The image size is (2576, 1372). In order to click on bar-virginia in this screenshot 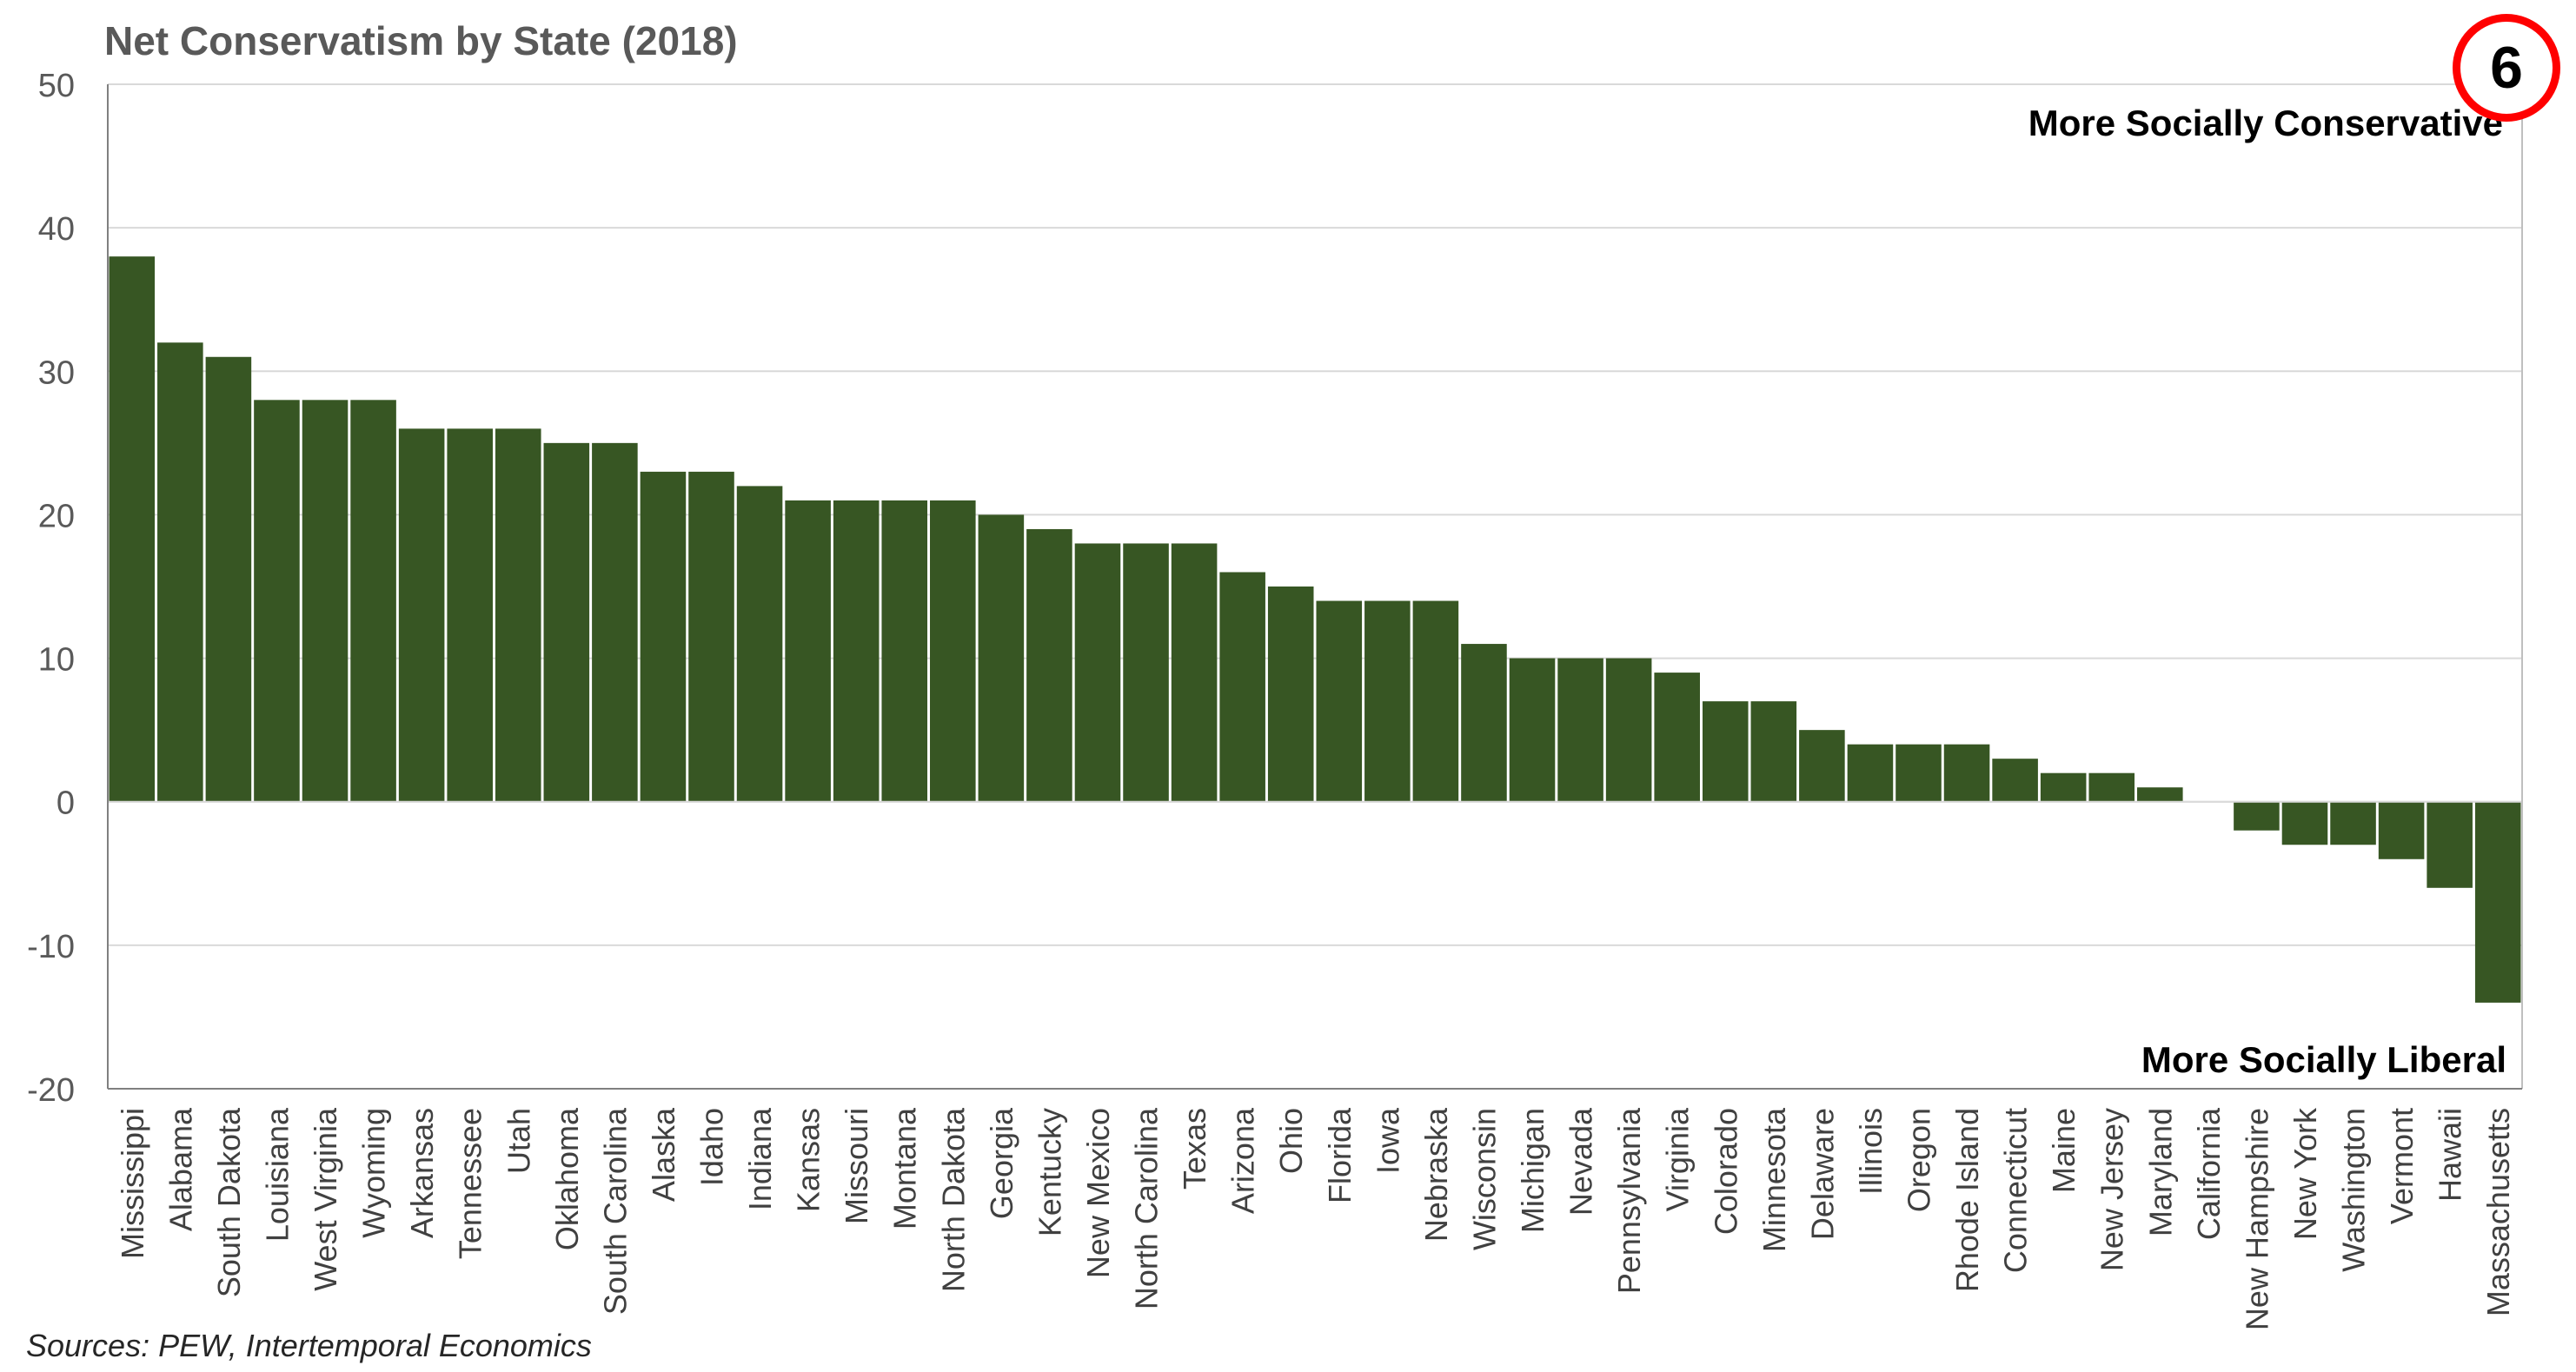, I will do `click(1677, 737)`.